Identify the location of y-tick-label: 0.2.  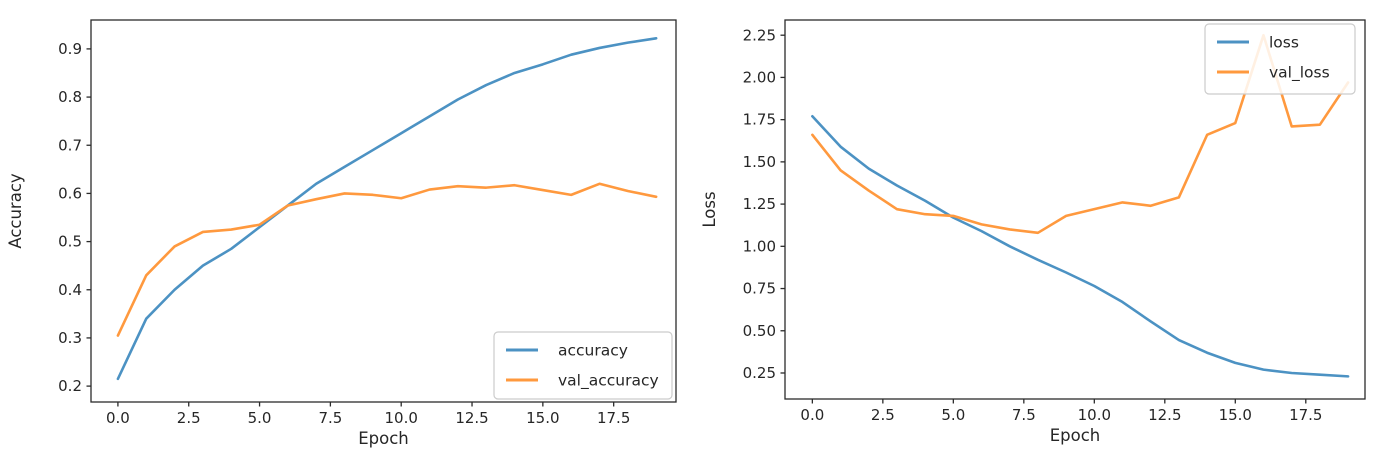
(70, 386).